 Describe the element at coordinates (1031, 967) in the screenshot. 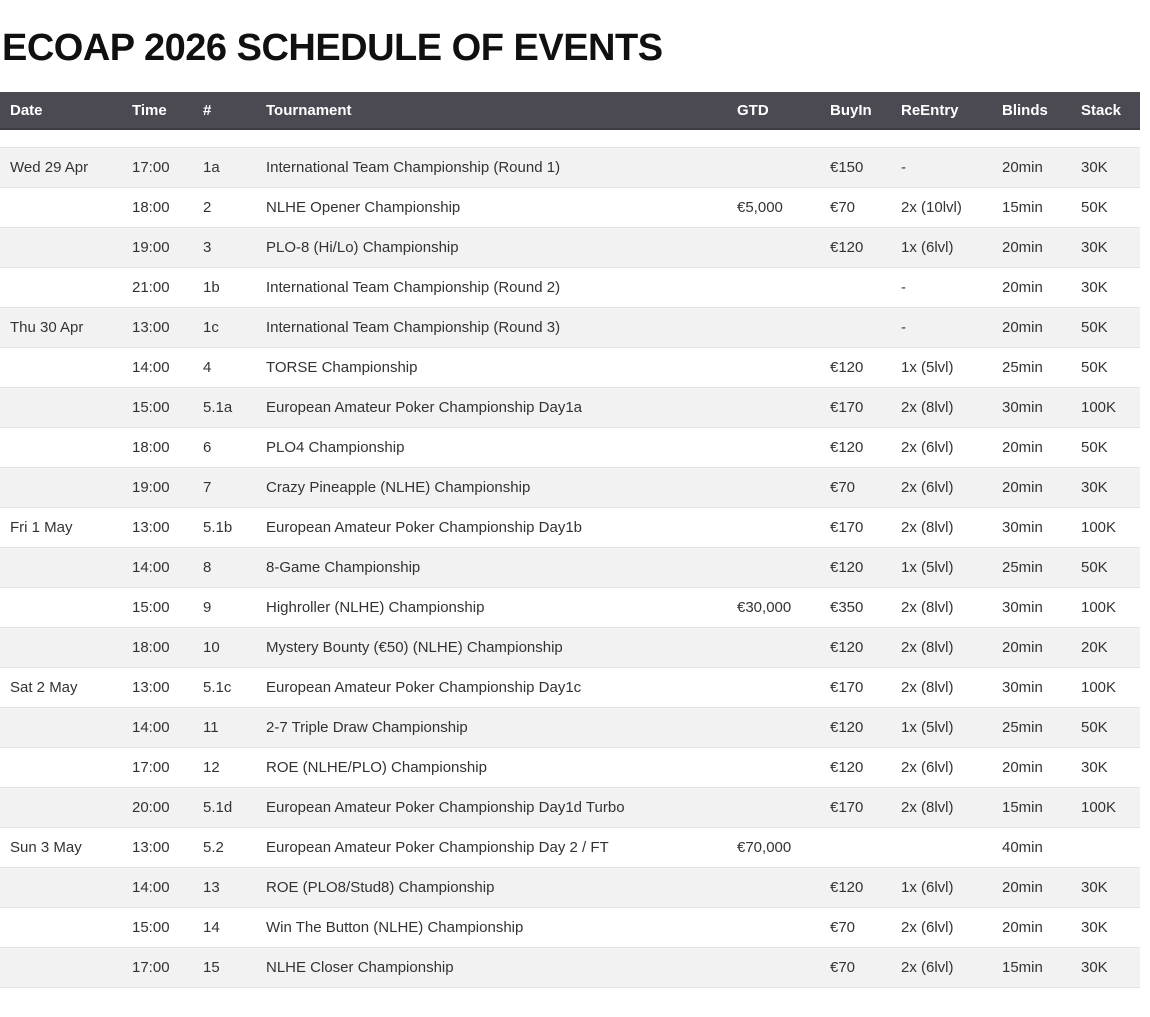

I see `cell-blinds: 15min` at that location.